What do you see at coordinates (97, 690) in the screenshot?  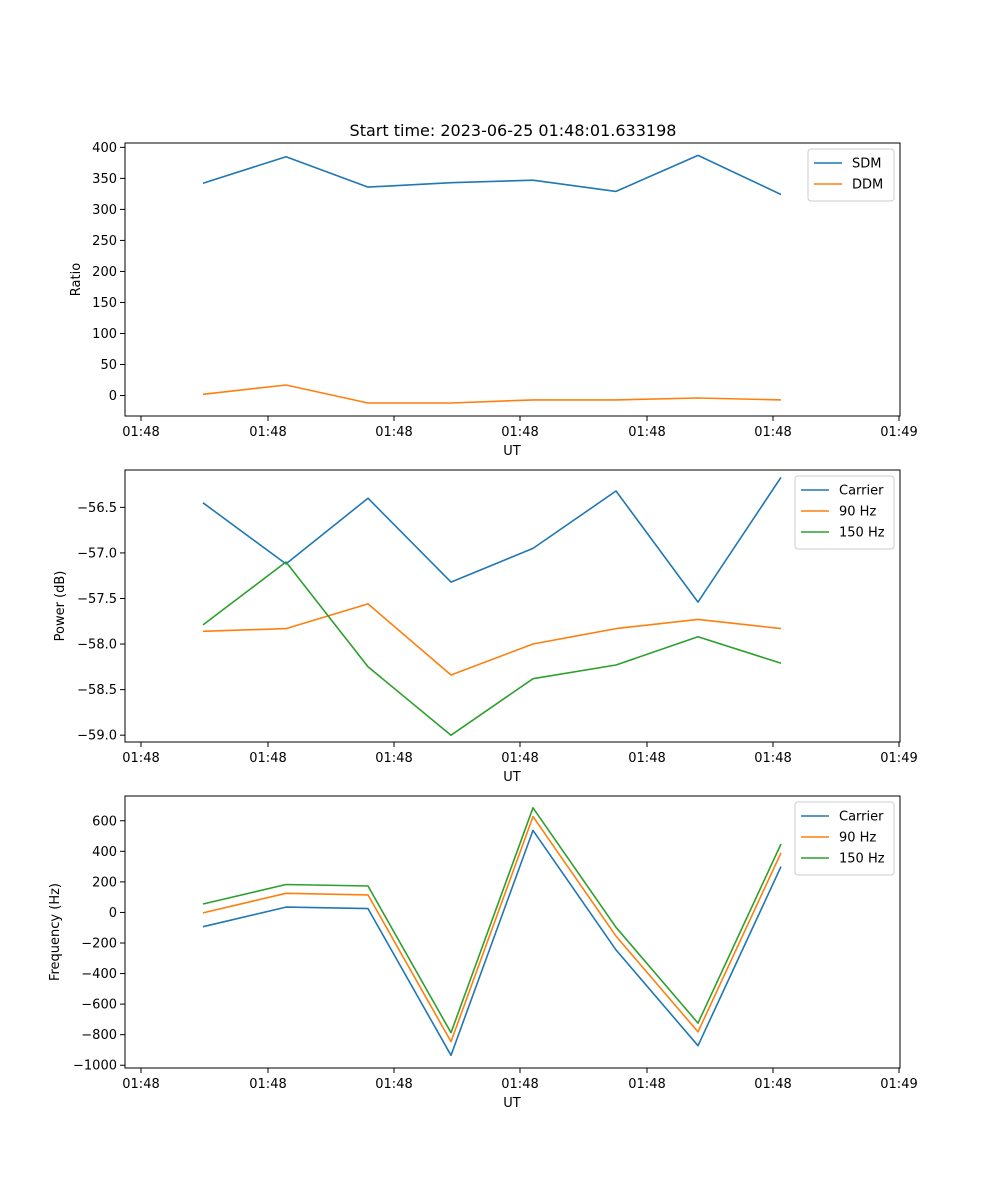 I see `y-tick-label: −58.5` at bounding box center [97, 690].